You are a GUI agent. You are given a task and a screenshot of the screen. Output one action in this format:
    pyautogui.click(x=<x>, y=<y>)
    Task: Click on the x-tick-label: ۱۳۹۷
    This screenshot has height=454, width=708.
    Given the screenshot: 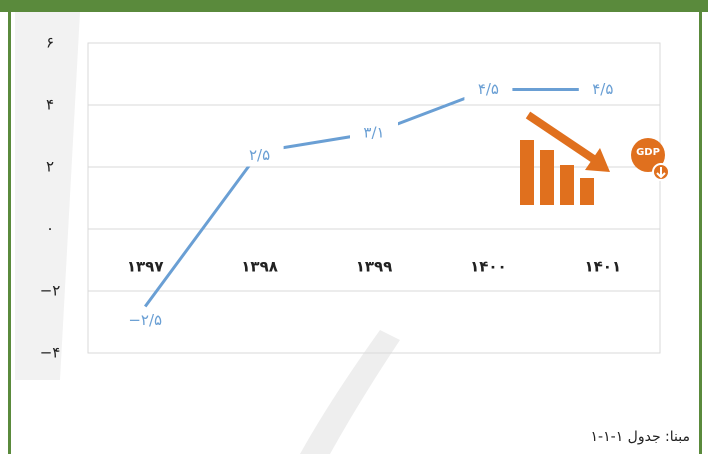 What is the action you would take?
    pyautogui.click(x=145, y=267)
    